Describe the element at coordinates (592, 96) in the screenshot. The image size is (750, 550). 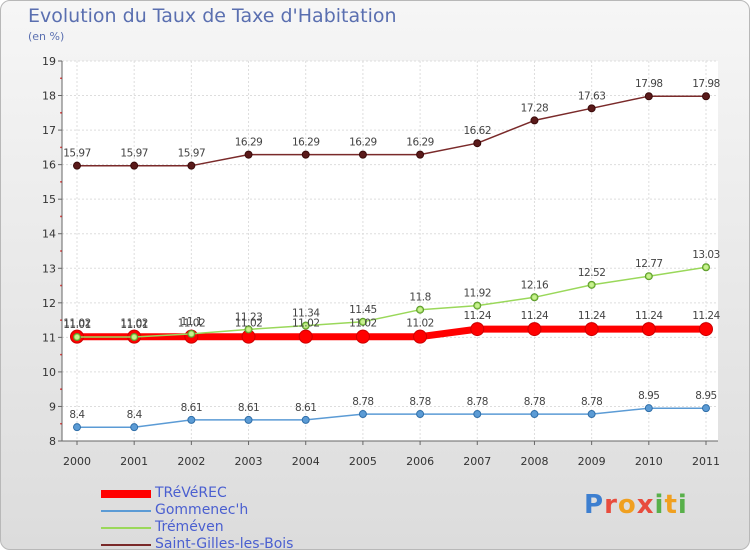
I see `data-label-saint-gilles-les-bois: 17.63` at that location.